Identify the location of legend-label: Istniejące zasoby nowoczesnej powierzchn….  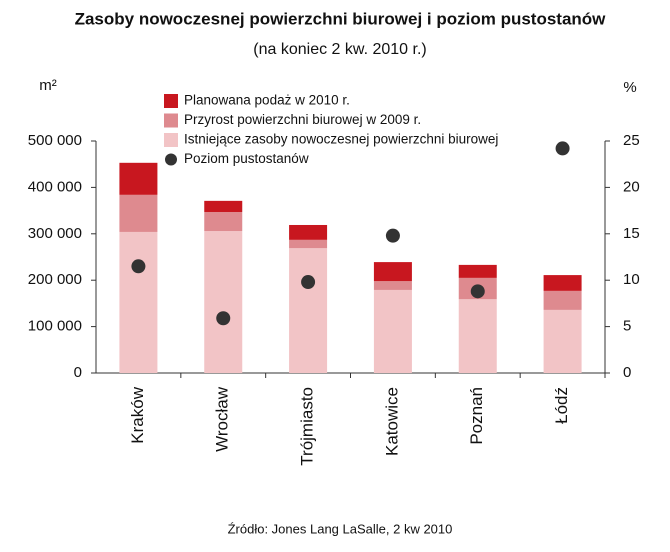
(341, 139).